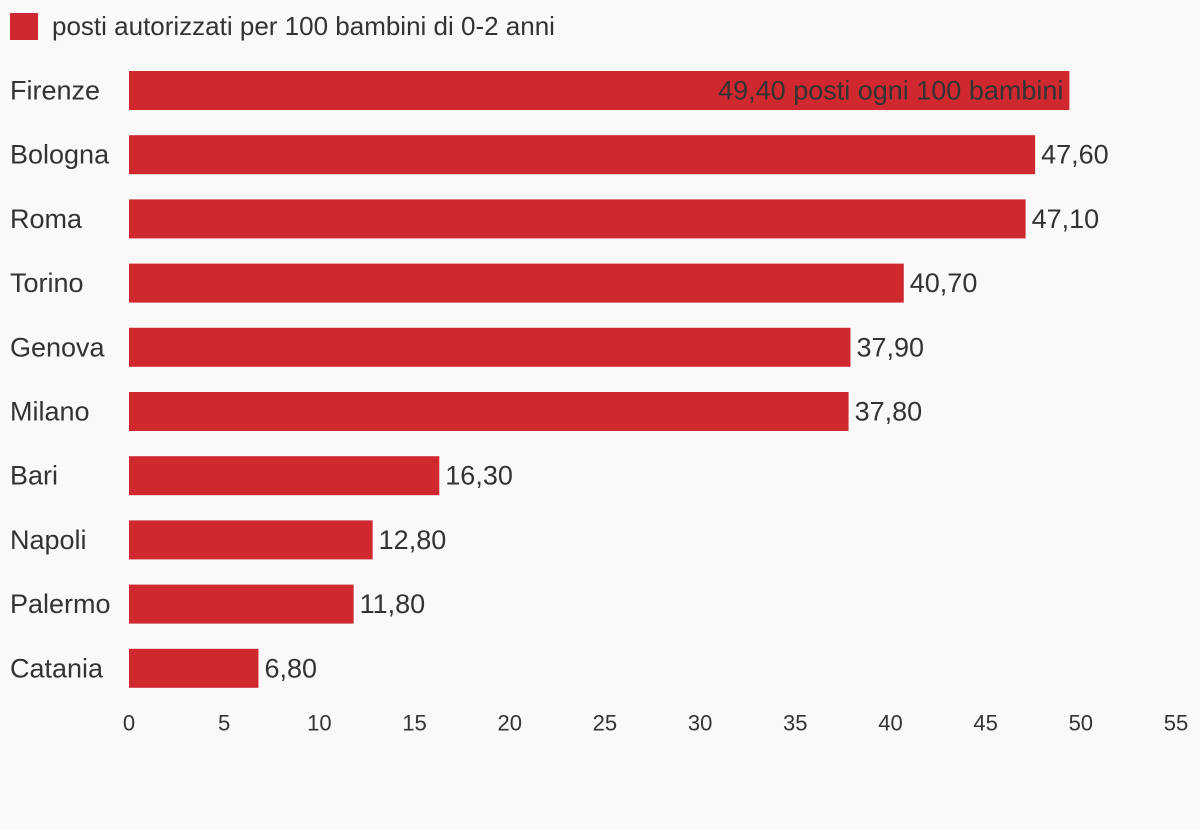 This screenshot has height=830, width=1200. What do you see at coordinates (577, 219) in the screenshot?
I see `bar-roma` at bounding box center [577, 219].